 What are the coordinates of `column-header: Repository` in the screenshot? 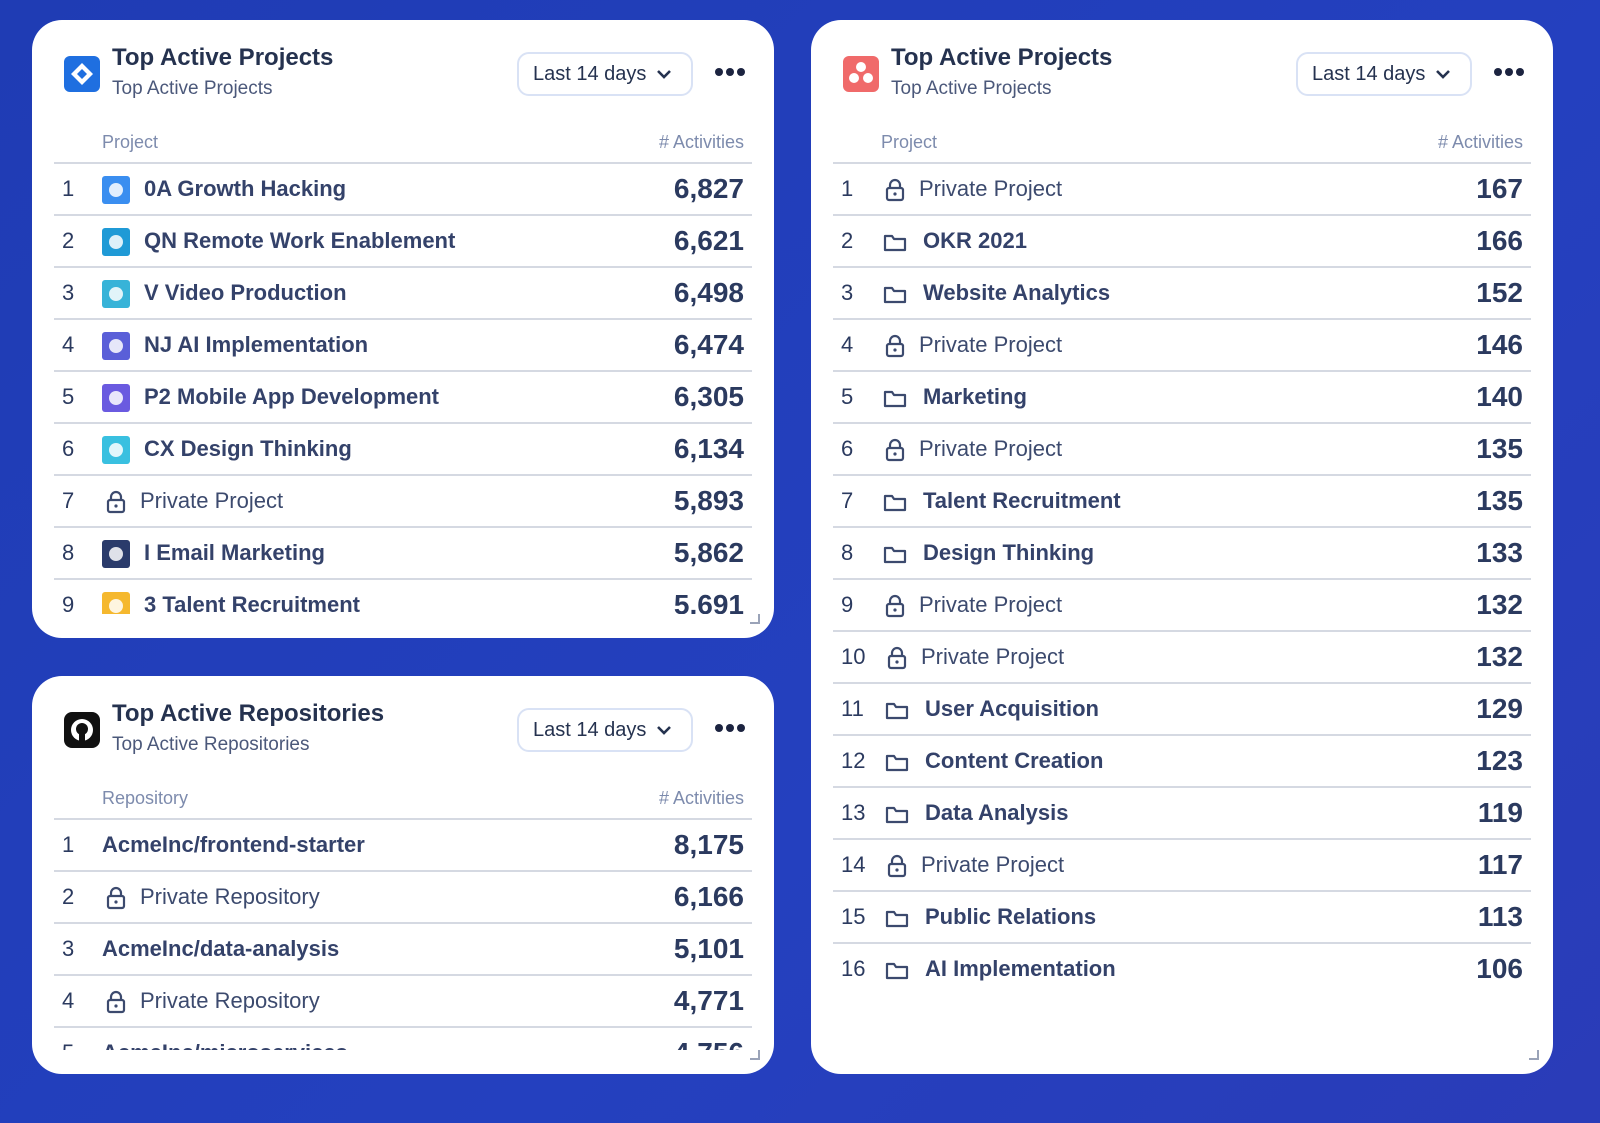 It's located at (145, 798).